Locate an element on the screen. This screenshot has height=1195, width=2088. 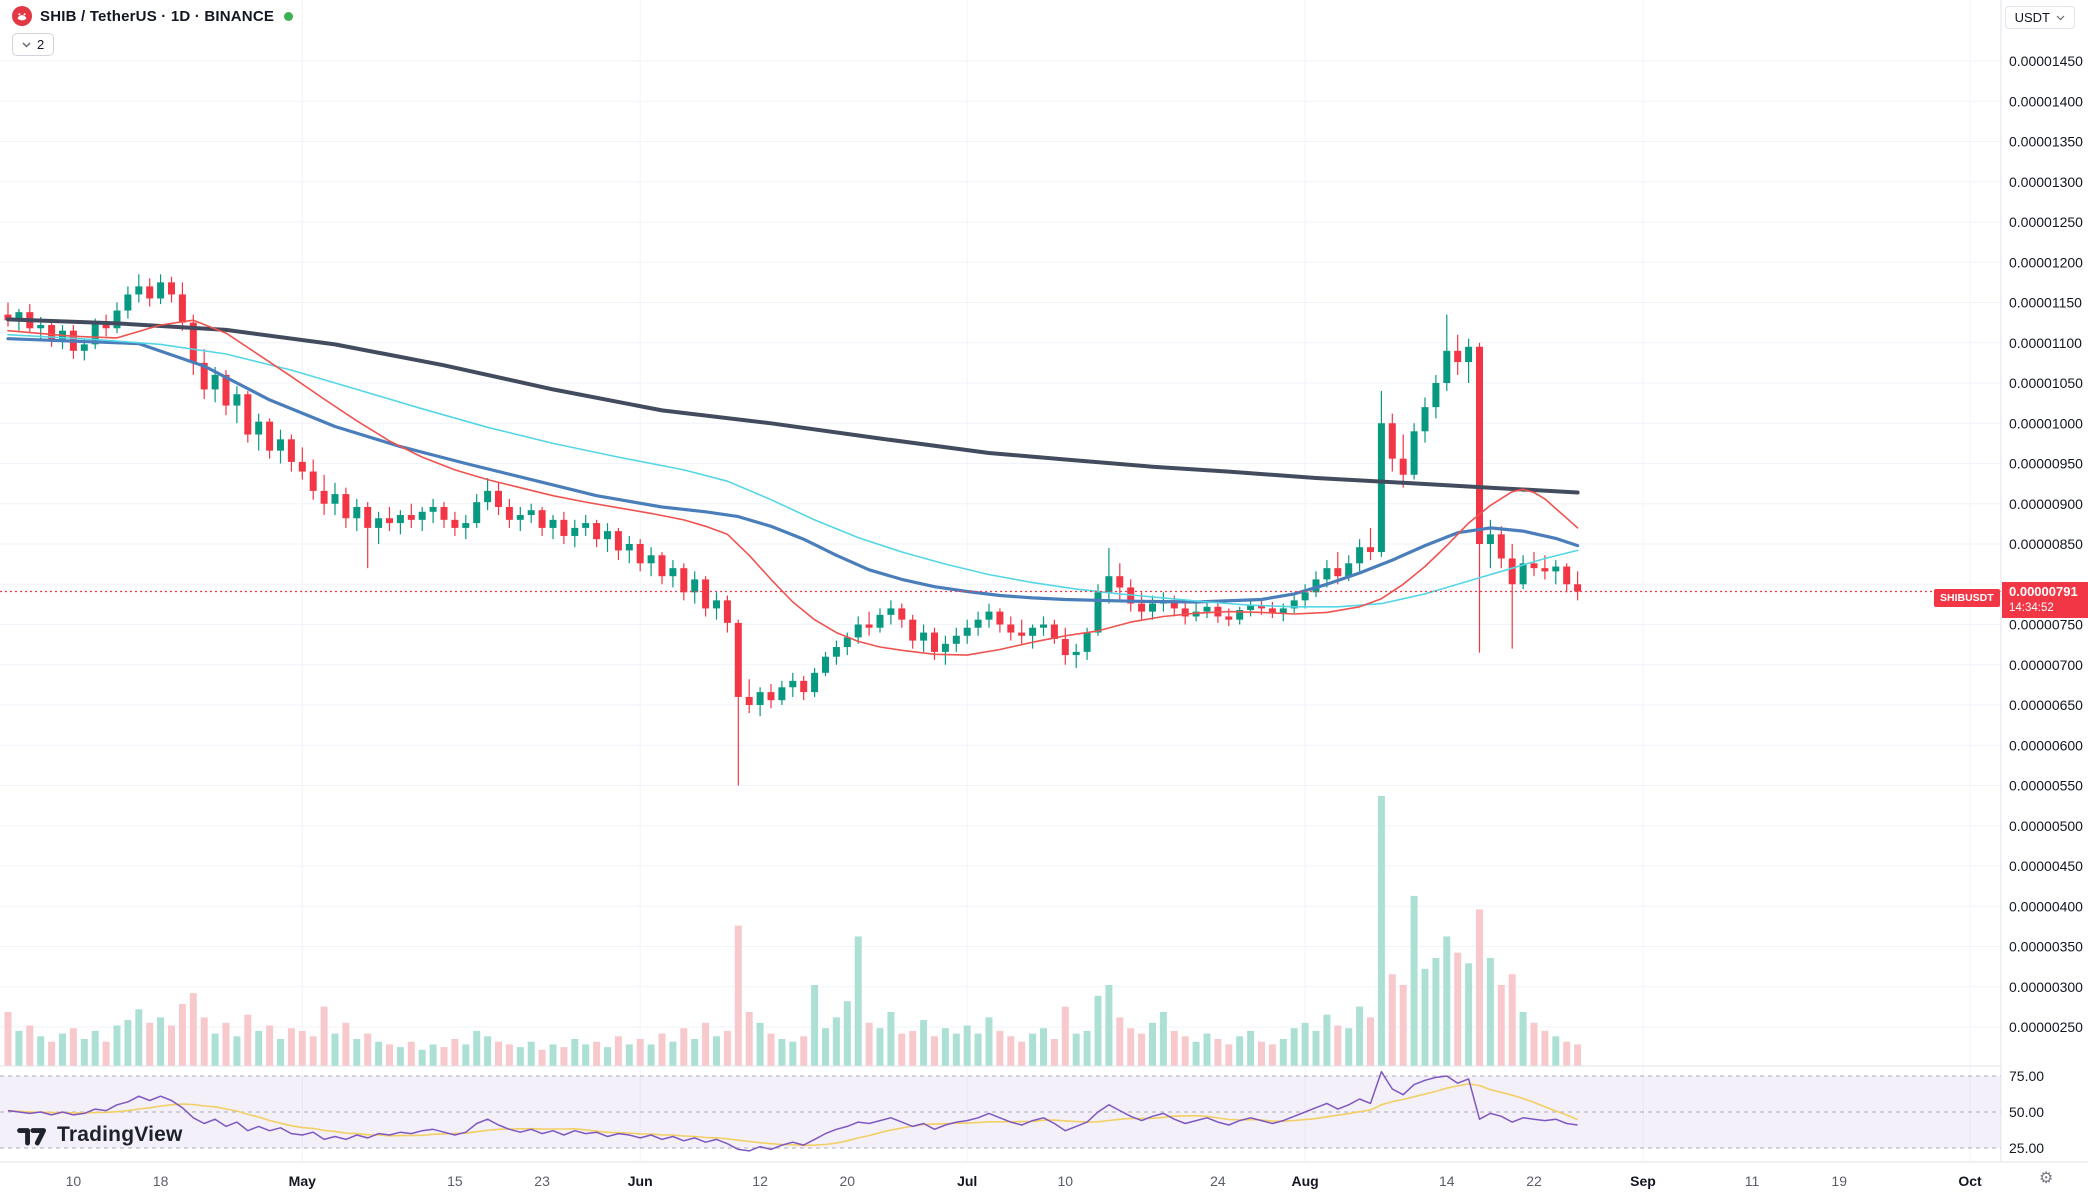
symbol-legend-row: SHIB / TetherUS · 1D · BINANCE is located at coordinates (153, 16).